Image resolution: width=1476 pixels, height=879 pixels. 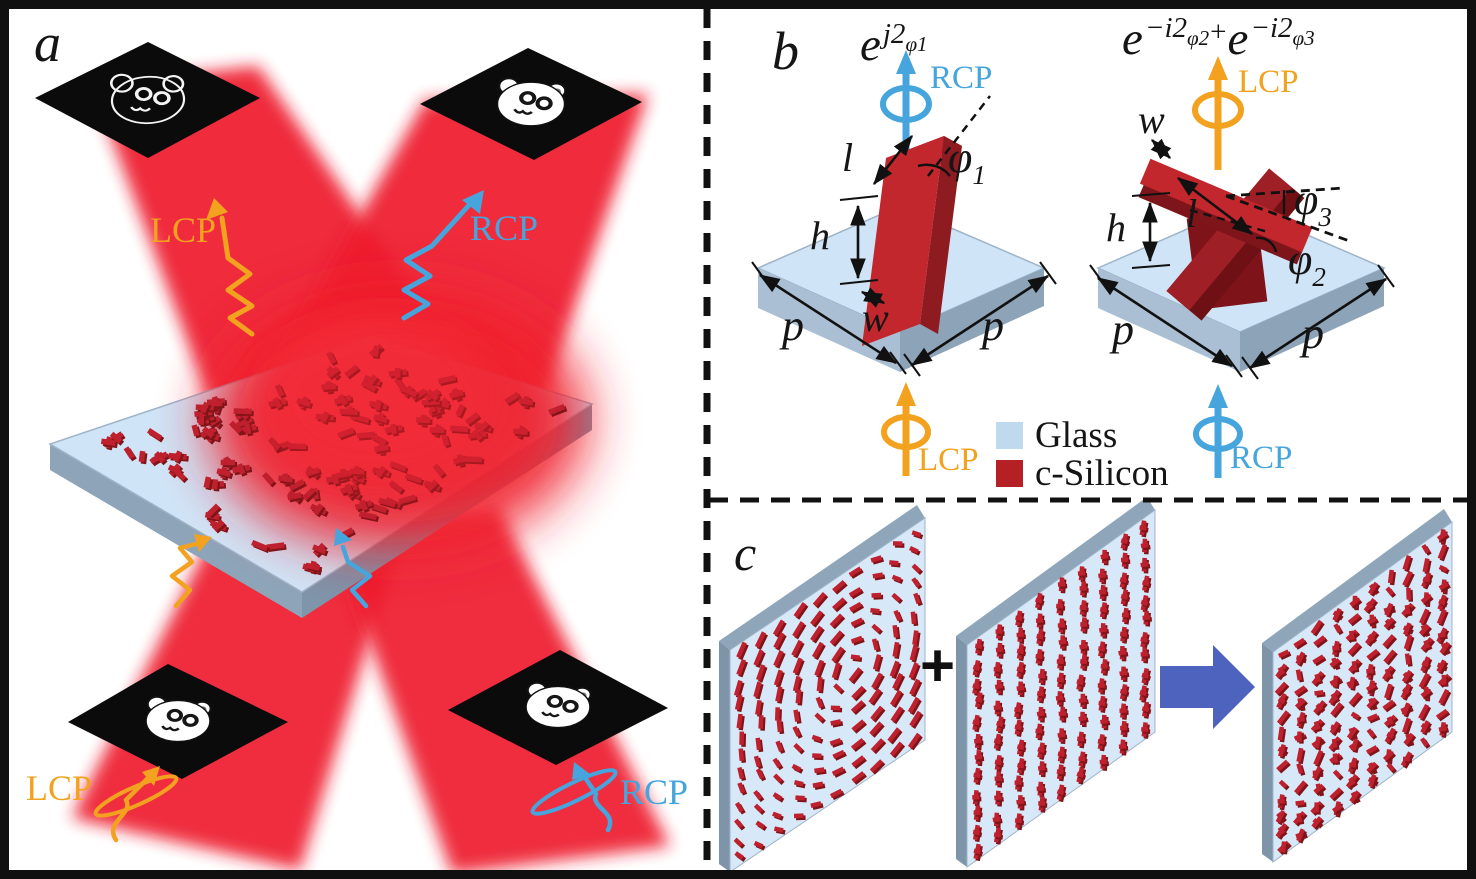 I want to click on lcp-wave-arrow-top, so click(x=237, y=276).